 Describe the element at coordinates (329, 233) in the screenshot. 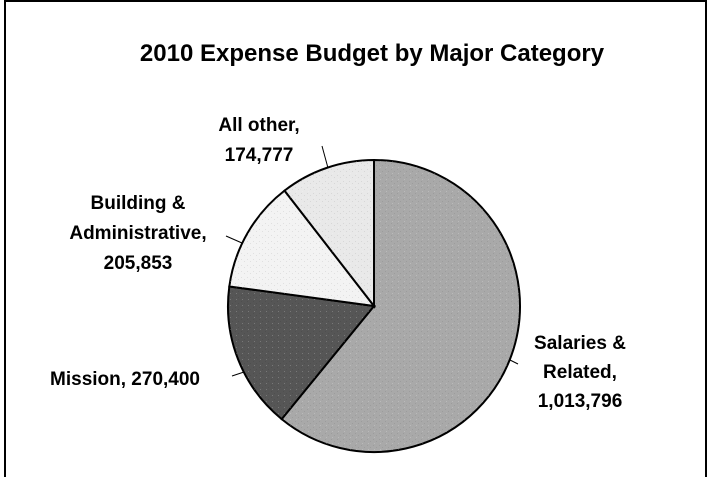

I see `pie-slice-texture-all-other` at that location.